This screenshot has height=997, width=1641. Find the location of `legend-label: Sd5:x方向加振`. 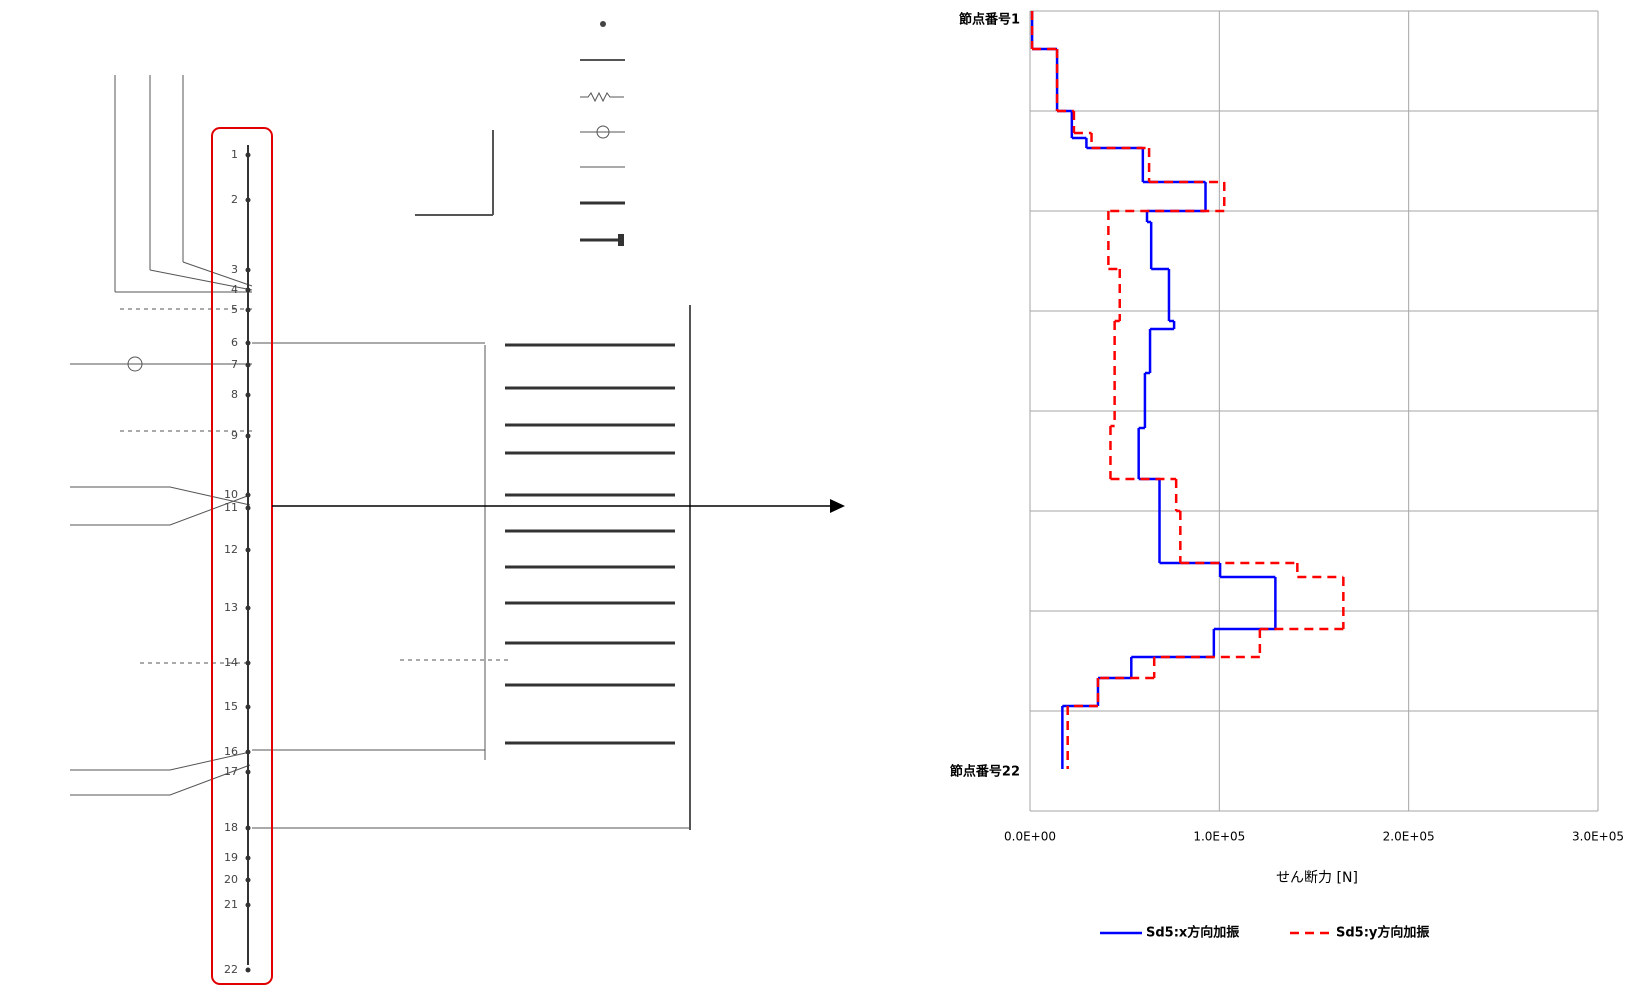

legend-label: Sd5:x方向加振 is located at coordinates (1192, 933).